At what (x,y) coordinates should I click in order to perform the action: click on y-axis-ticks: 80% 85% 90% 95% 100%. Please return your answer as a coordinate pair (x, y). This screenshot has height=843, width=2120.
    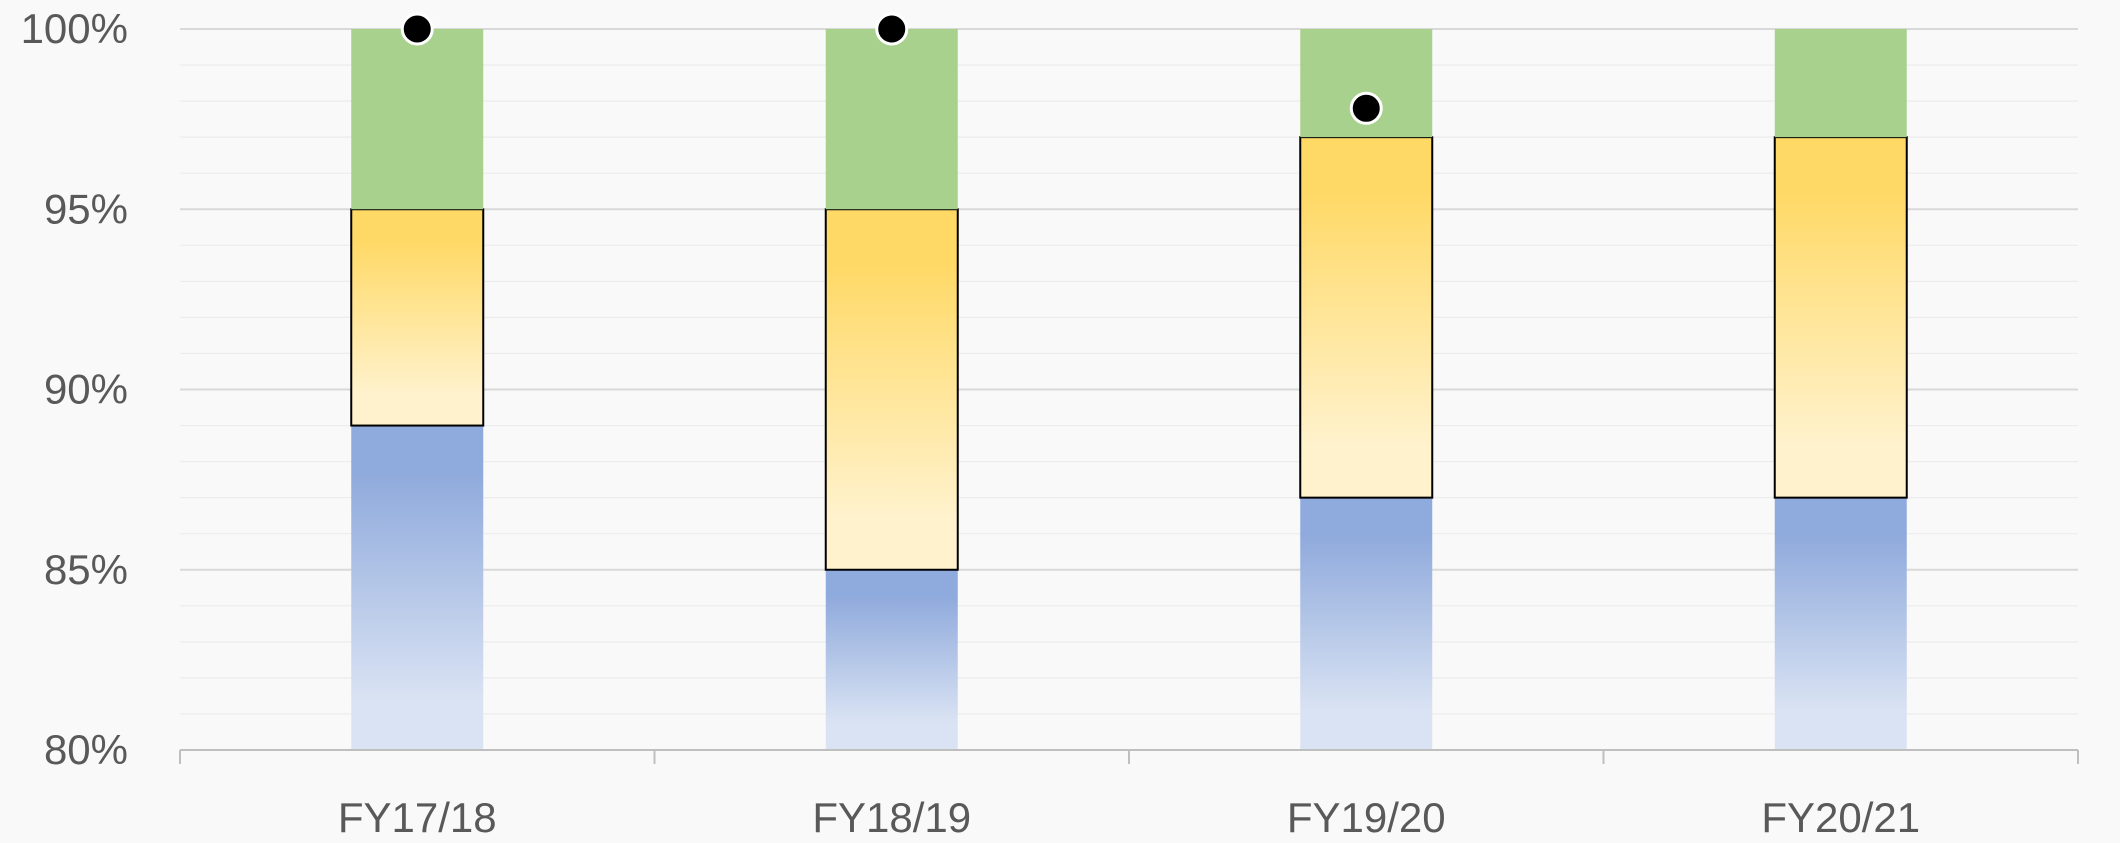
    Looking at the image, I should click on (74, 389).